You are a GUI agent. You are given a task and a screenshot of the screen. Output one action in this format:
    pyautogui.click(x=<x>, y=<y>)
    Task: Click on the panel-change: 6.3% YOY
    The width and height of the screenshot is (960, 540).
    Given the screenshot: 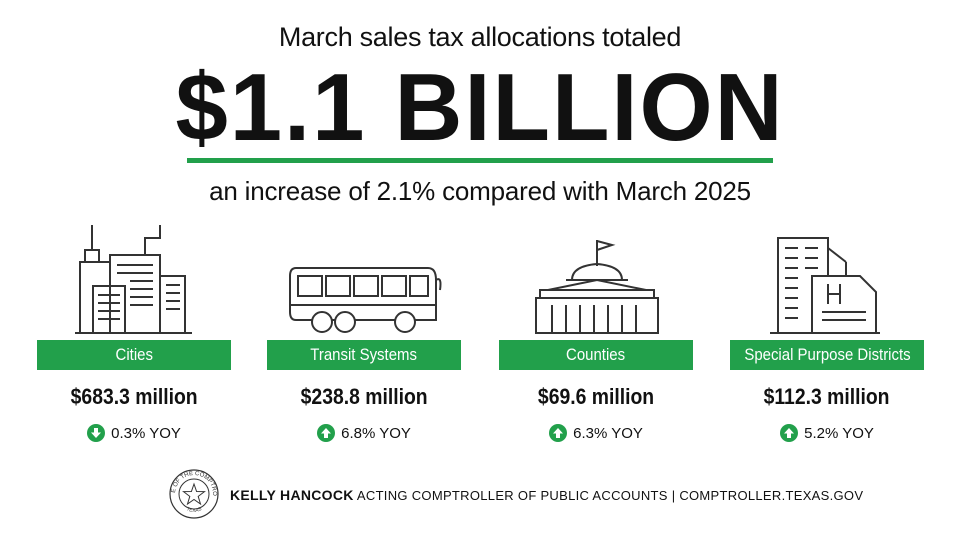 What is the action you would take?
    pyautogui.click(x=596, y=433)
    